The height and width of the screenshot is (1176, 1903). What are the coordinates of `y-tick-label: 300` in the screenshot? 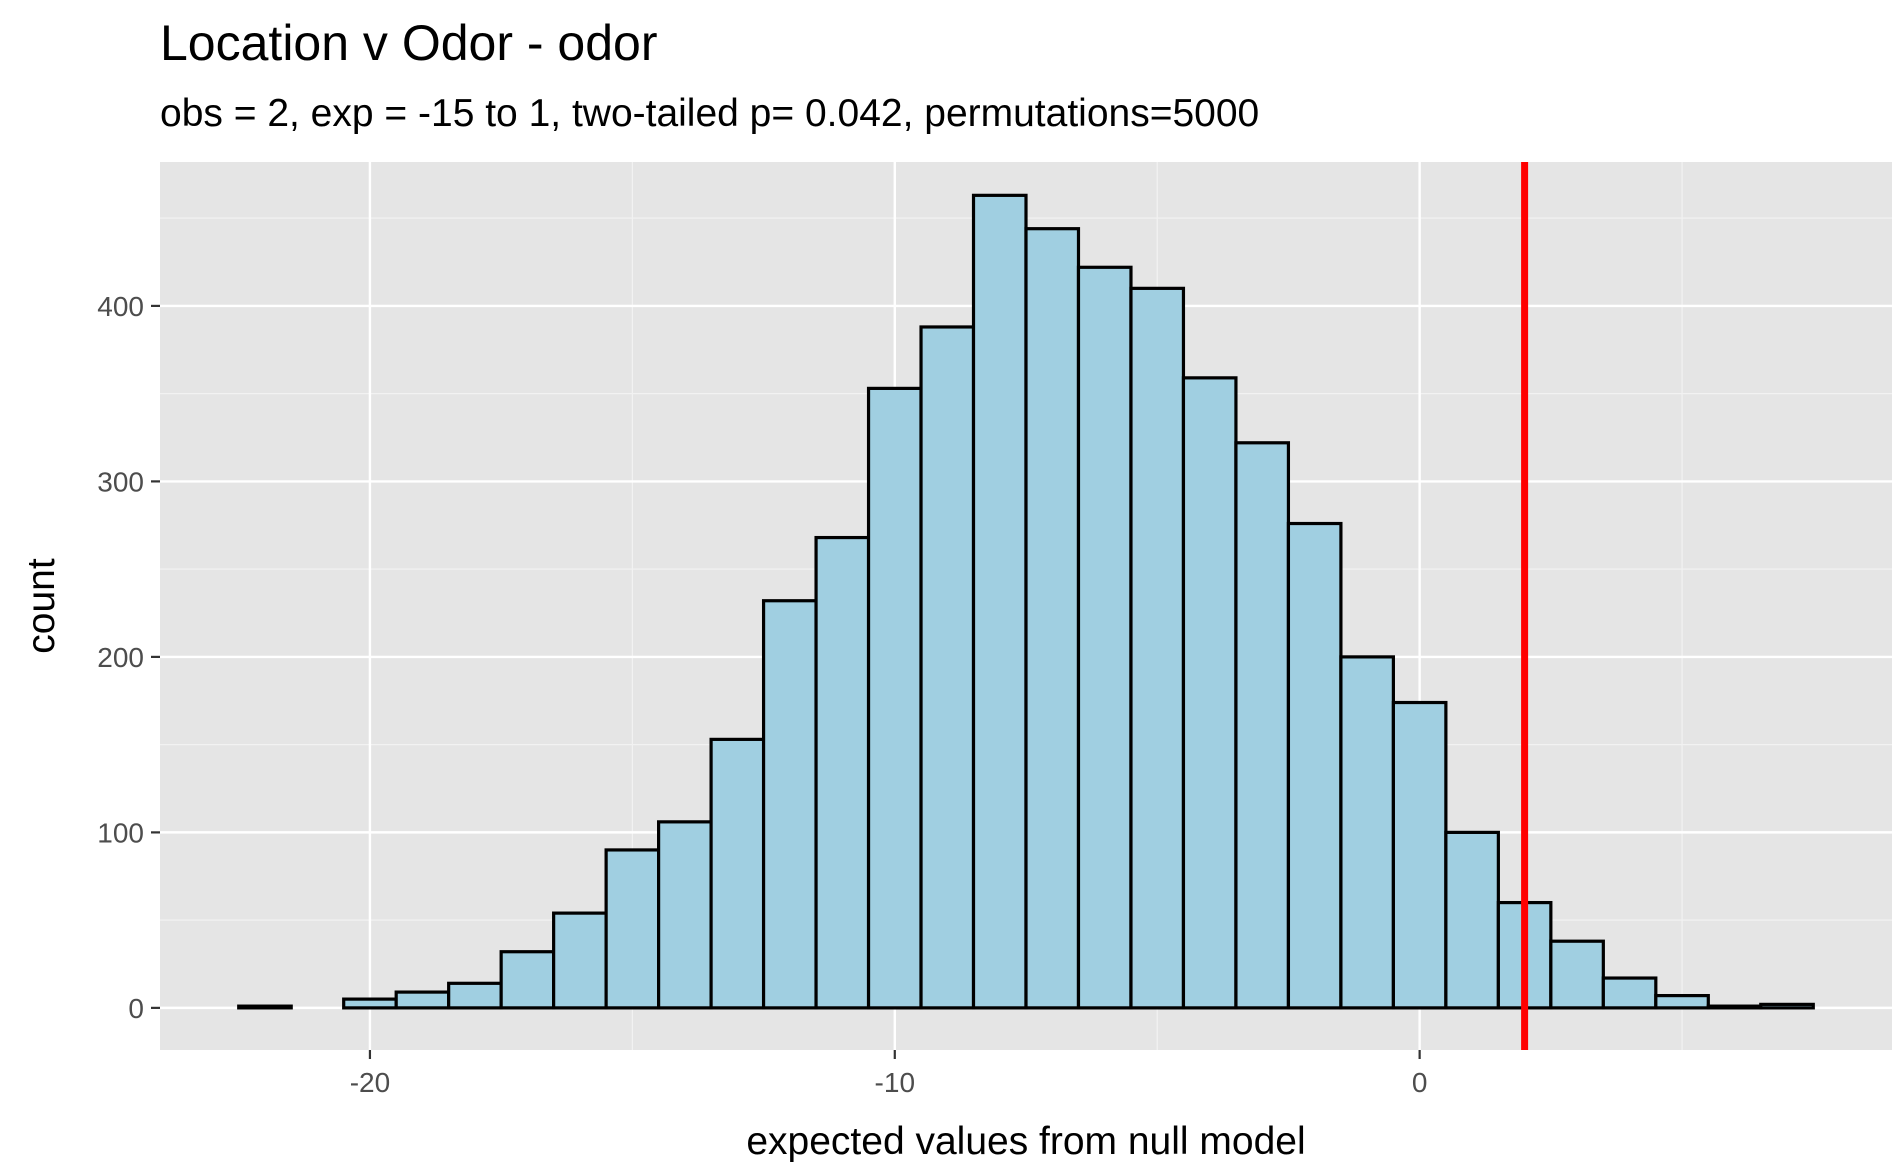 It's located at (120, 481).